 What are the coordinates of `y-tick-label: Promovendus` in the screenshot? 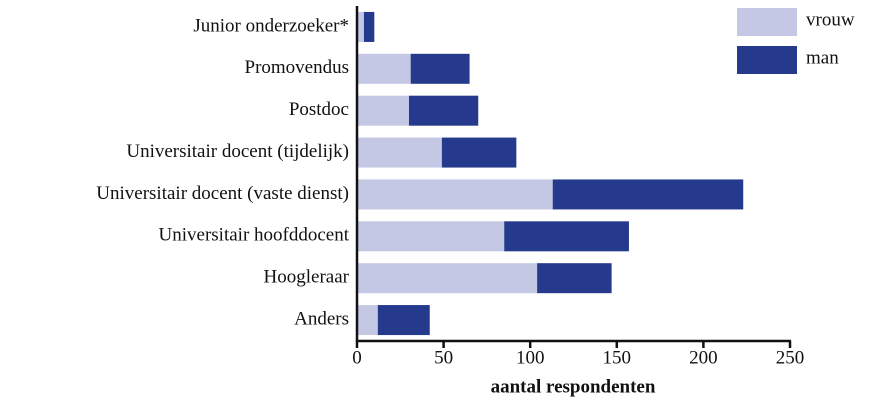 It's located at (297, 67).